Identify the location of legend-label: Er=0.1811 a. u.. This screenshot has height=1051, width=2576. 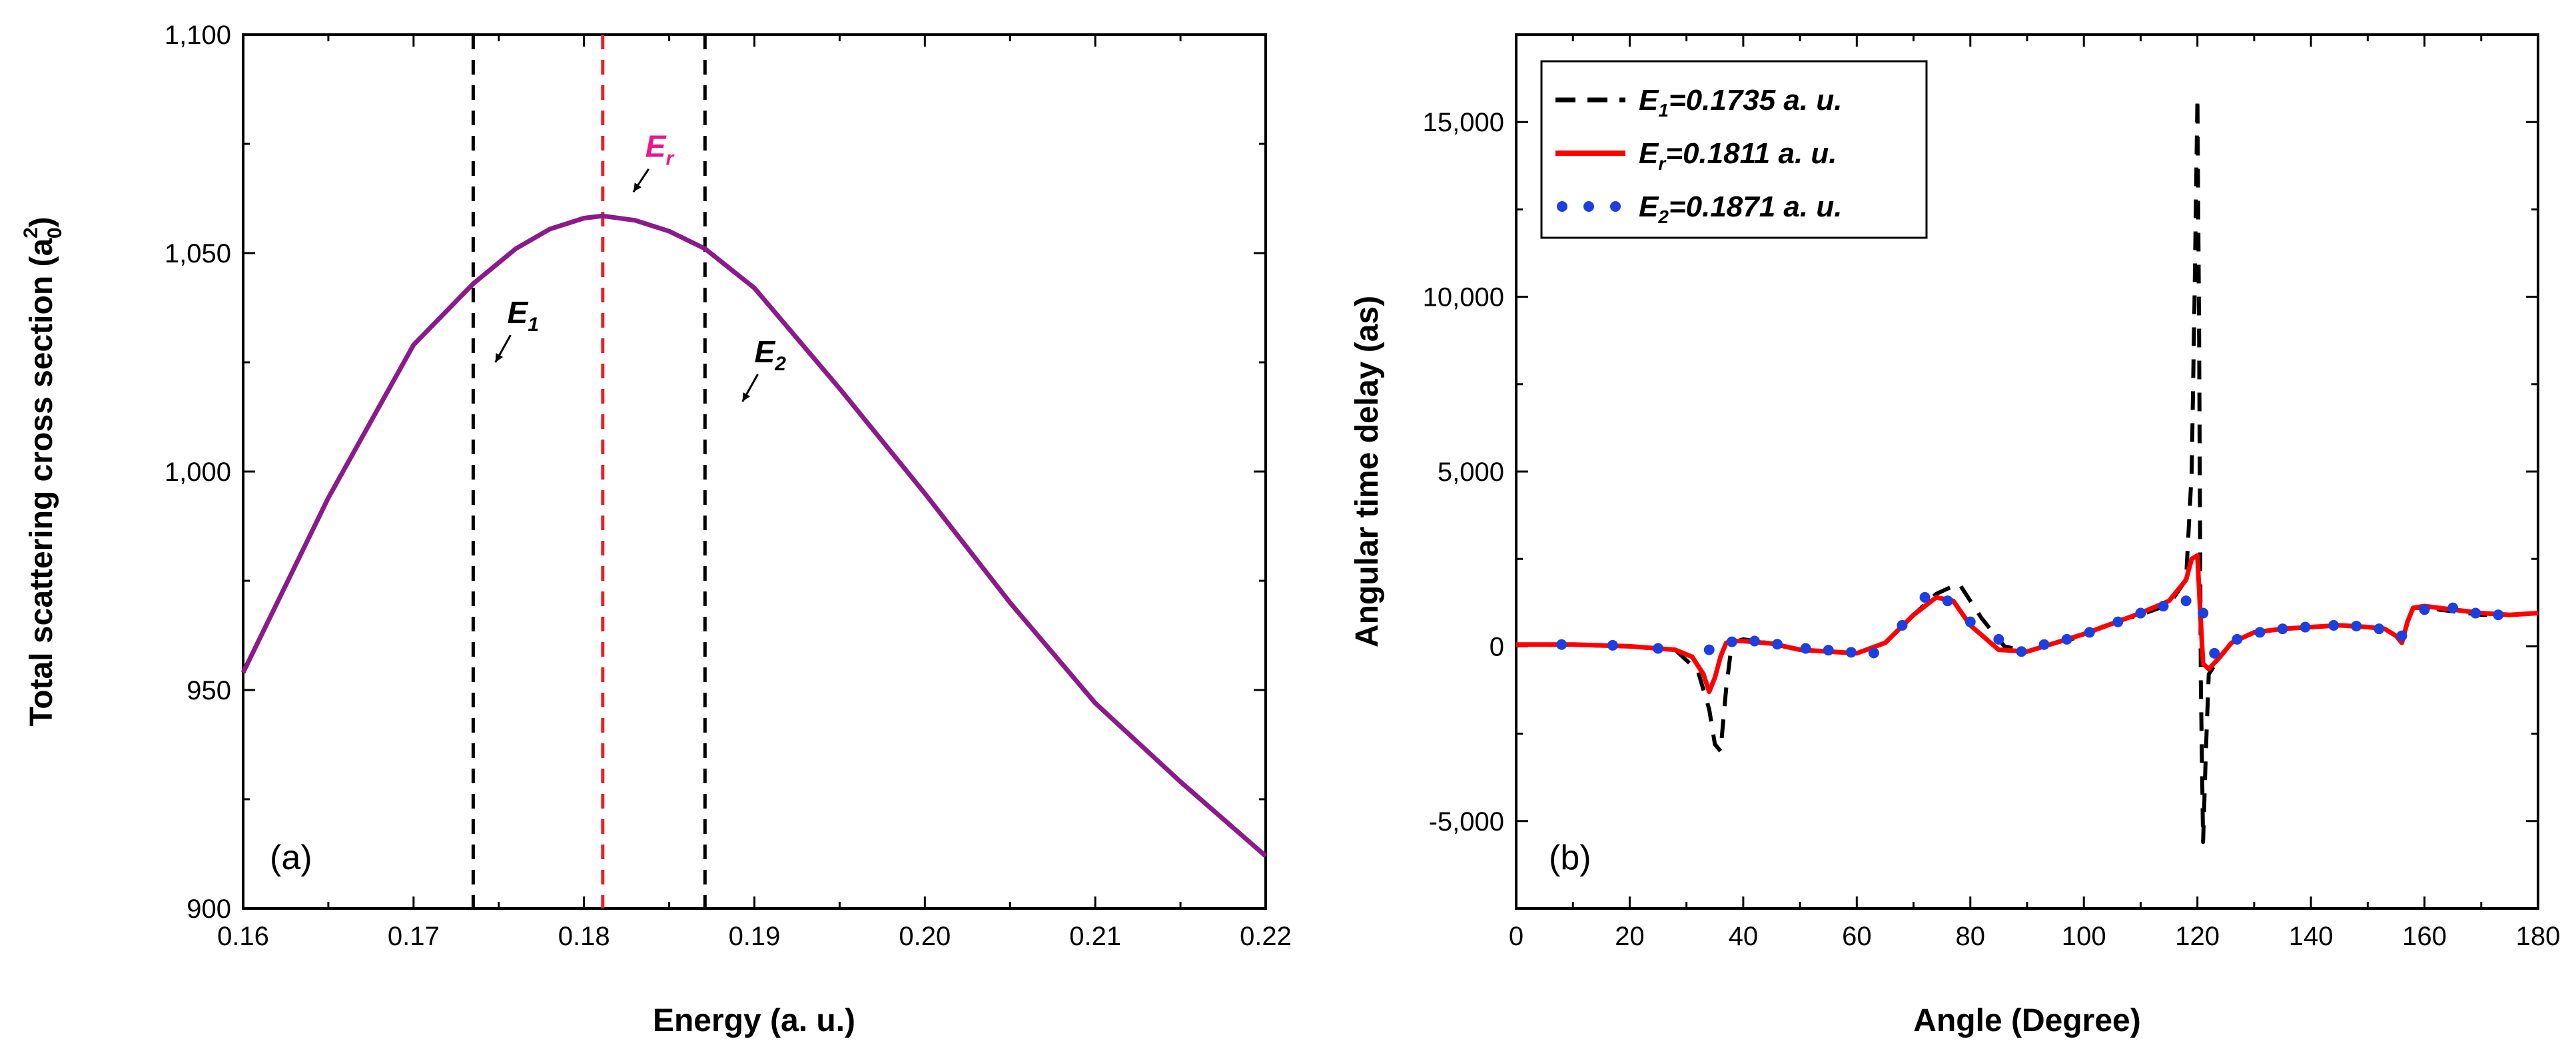
(1738, 156).